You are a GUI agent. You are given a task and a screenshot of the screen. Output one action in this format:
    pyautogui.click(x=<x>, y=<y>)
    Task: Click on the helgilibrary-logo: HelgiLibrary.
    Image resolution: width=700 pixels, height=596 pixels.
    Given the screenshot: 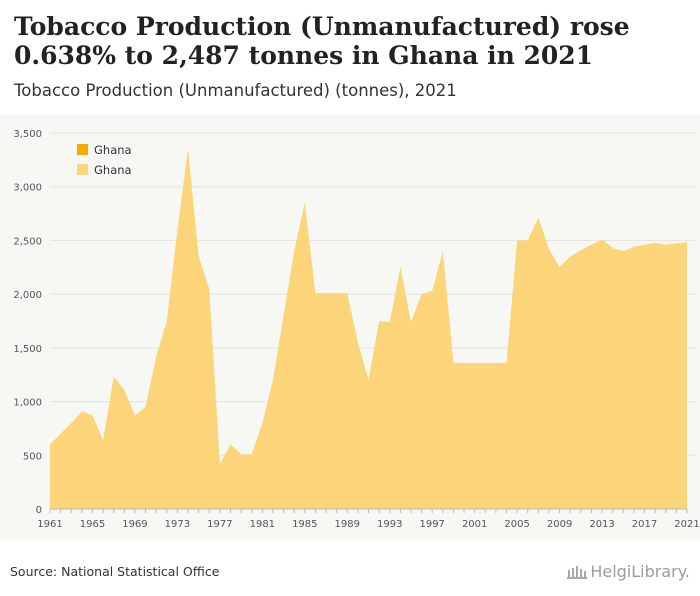 What is the action you would take?
    pyautogui.click(x=628, y=571)
    